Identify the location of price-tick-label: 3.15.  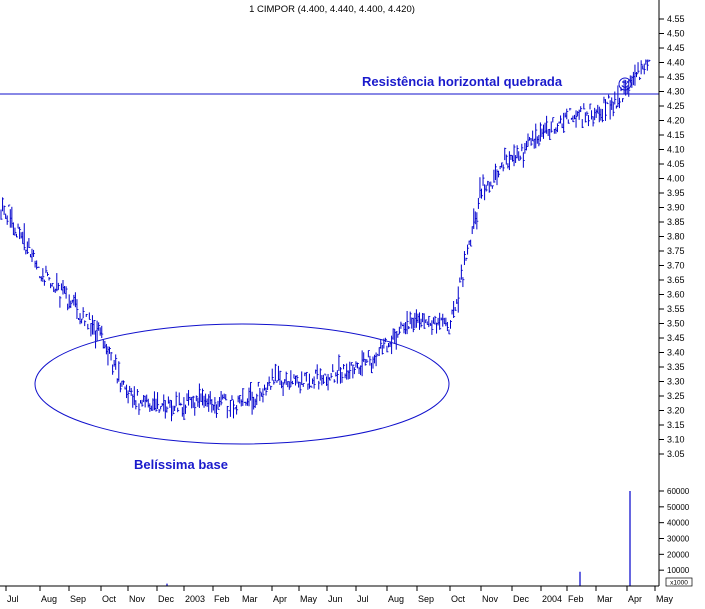
(676, 425).